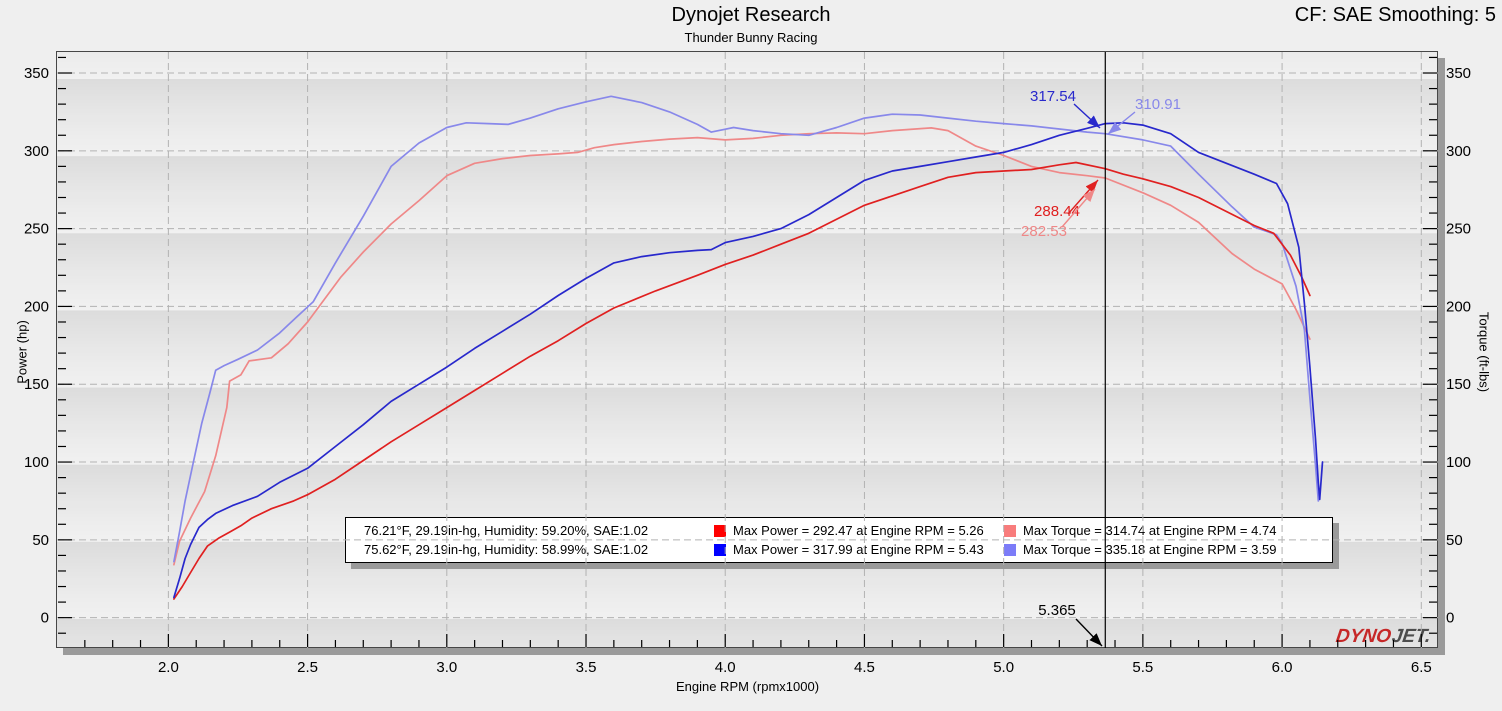 The image size is (1502, 711). Describe the element at coordinates (751, 37) in the screenshot. I see `page-subtitle: Thunder Bunny Racing` at that location.